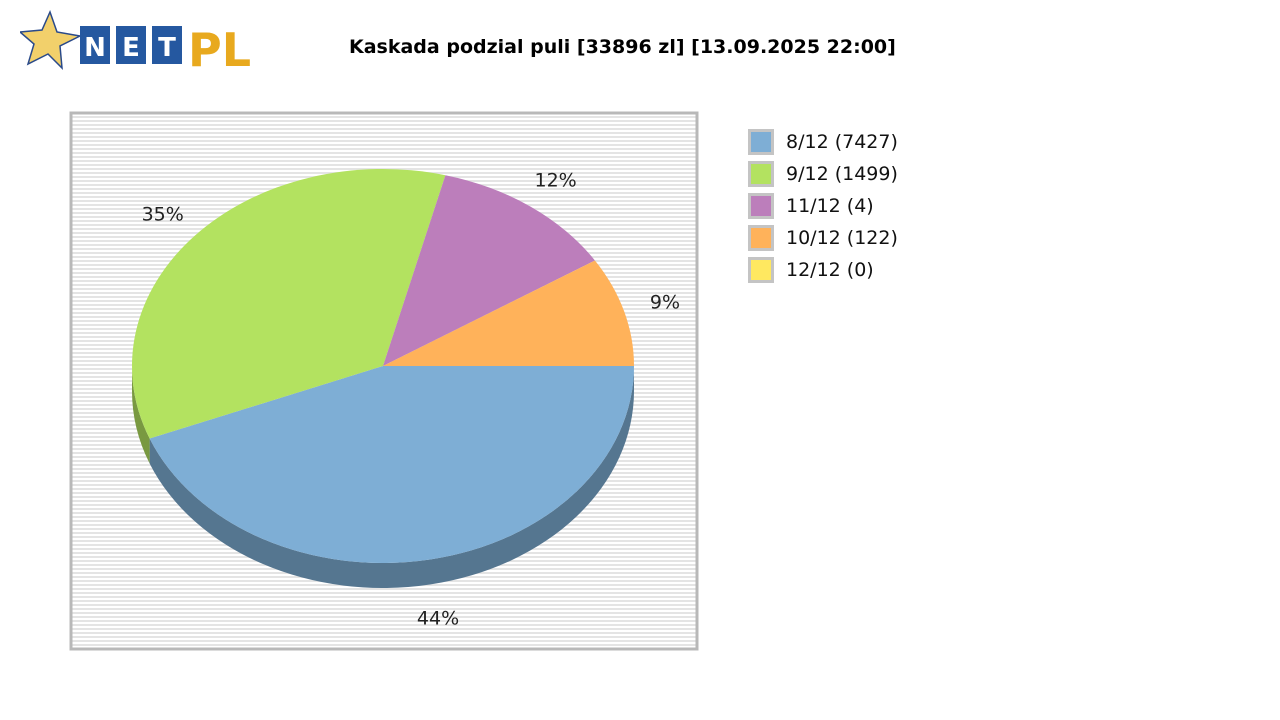 Image resolution: width=1280 pixels, height=720 pixels. What do you see at coordinates (219, 47) in the screenshot?
I see `svg-text: PL` at bounding box center [219, 47].